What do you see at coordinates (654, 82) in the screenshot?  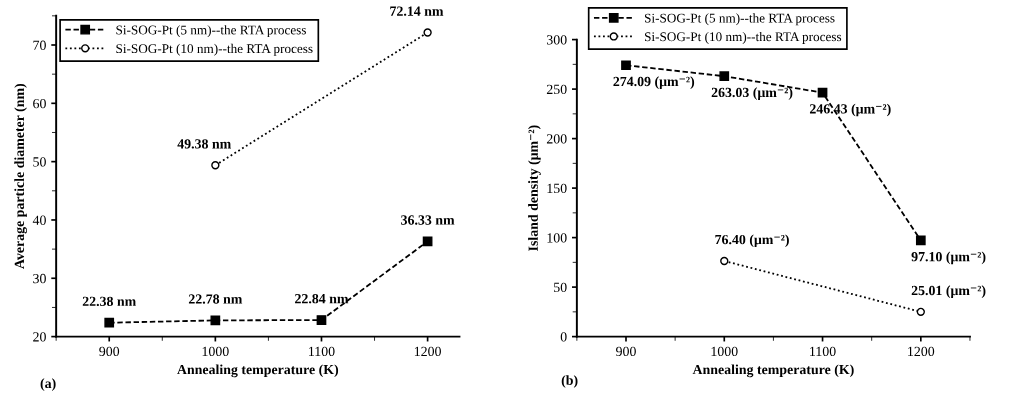 I see `data-label: 274.09 (μm⁻²)` at bounding box center [654, 82].